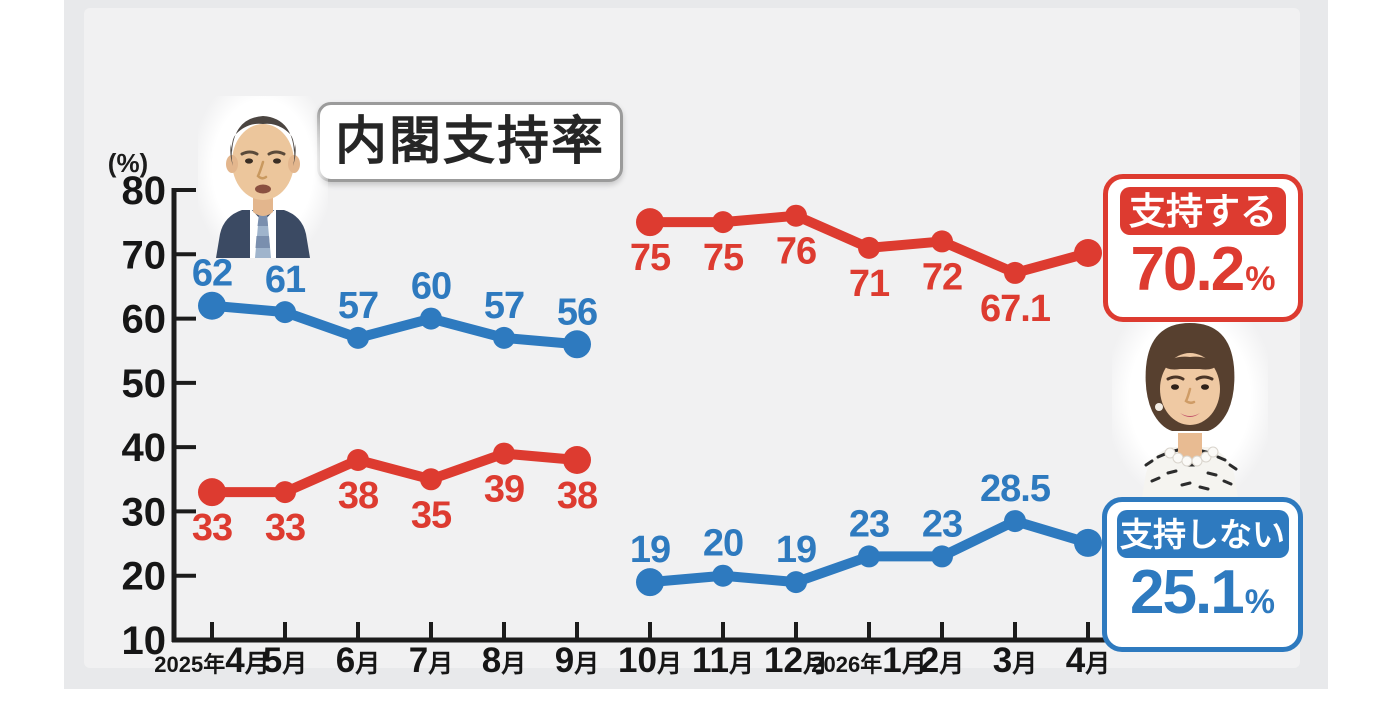  Describe the element at coordinates (144, 512) in the screenshot. I see `y-tick-label: 30` at that location.